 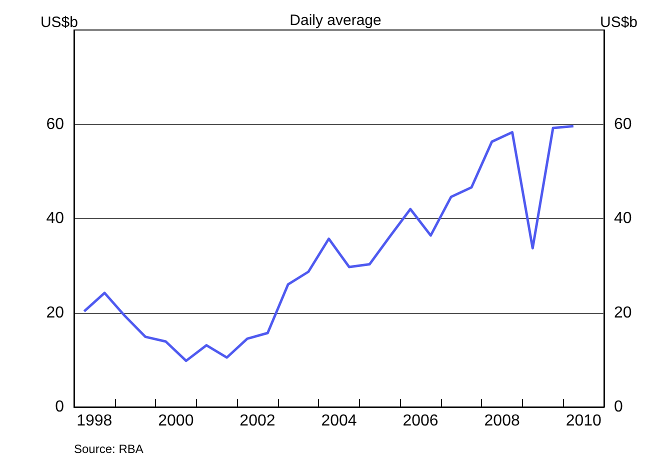 What do you see at coordinates (55, 218) in the screenshot?
I see `y-tick-label: 40` at bounding box center [55, 218].